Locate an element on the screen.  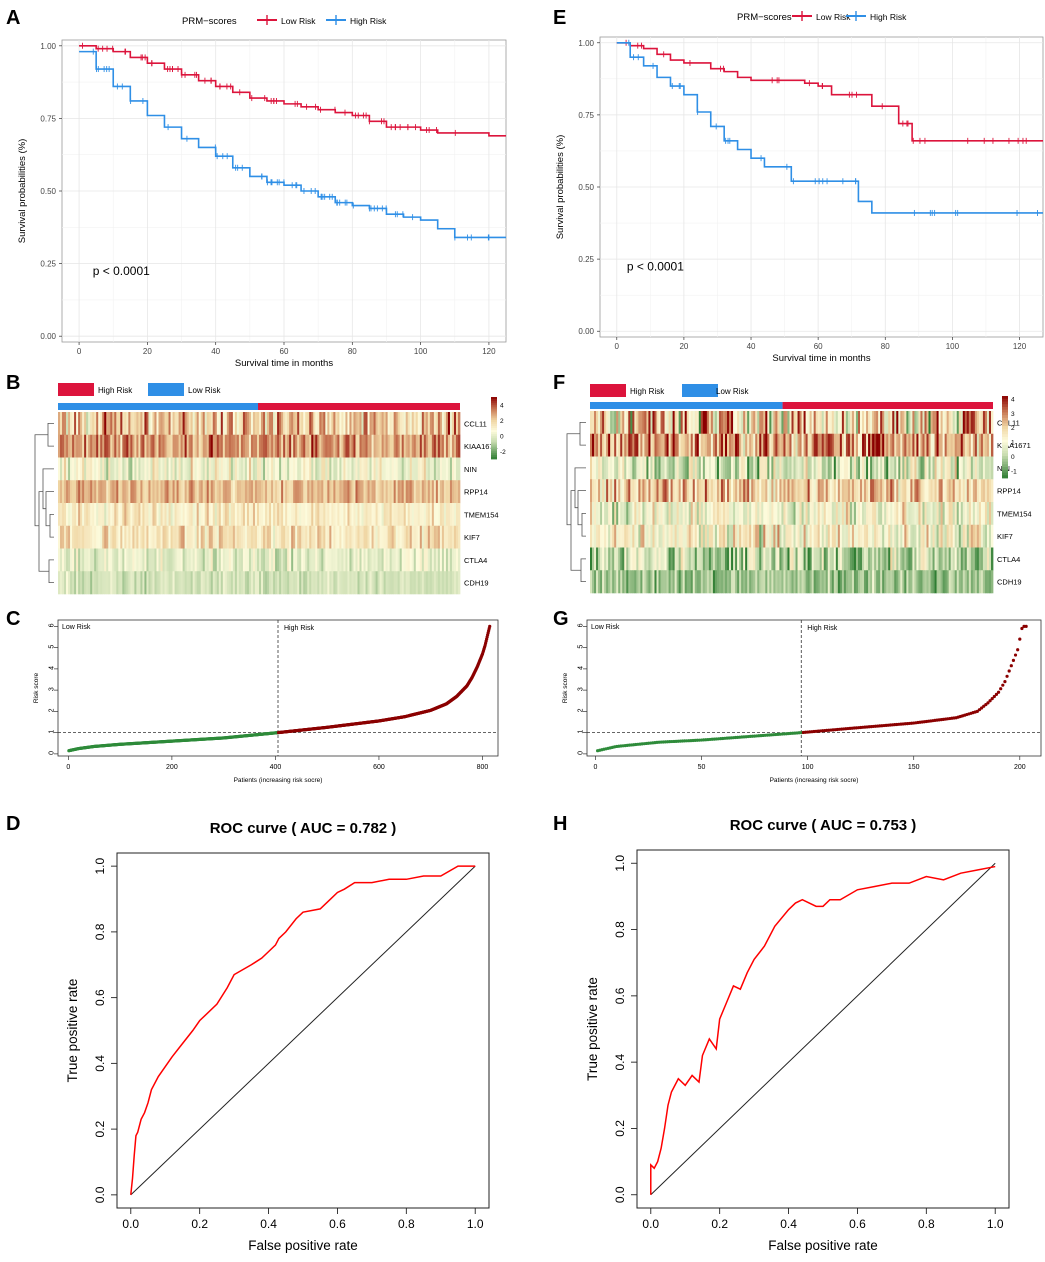
color-key-tick-label: 4 is located at coordinates (1013, 399).